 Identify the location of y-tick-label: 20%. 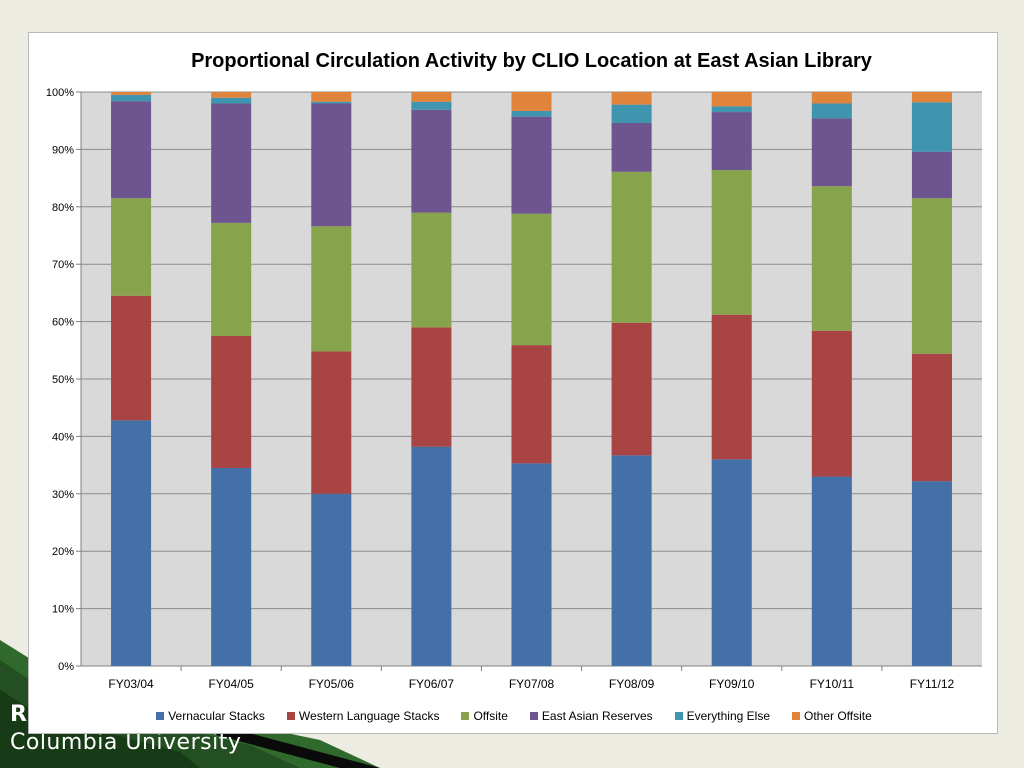
(63, 552).